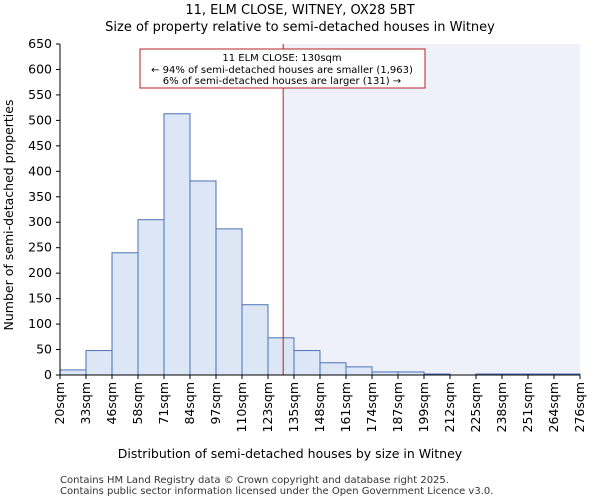 The image size is (600, 500). I want to click on y-tick-label: 100, so click(40, 323).